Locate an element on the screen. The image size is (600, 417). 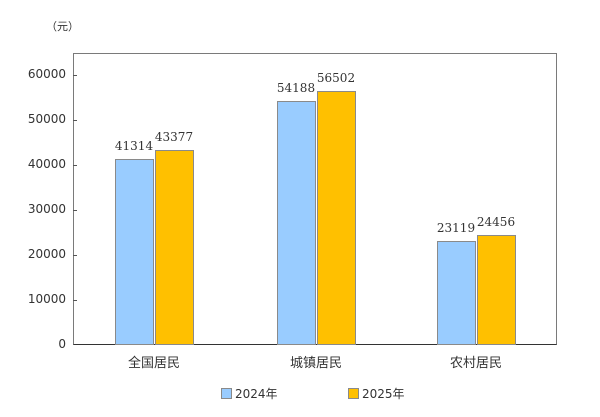
bar-value-label: 24456 is located at coordinates (496, 221).